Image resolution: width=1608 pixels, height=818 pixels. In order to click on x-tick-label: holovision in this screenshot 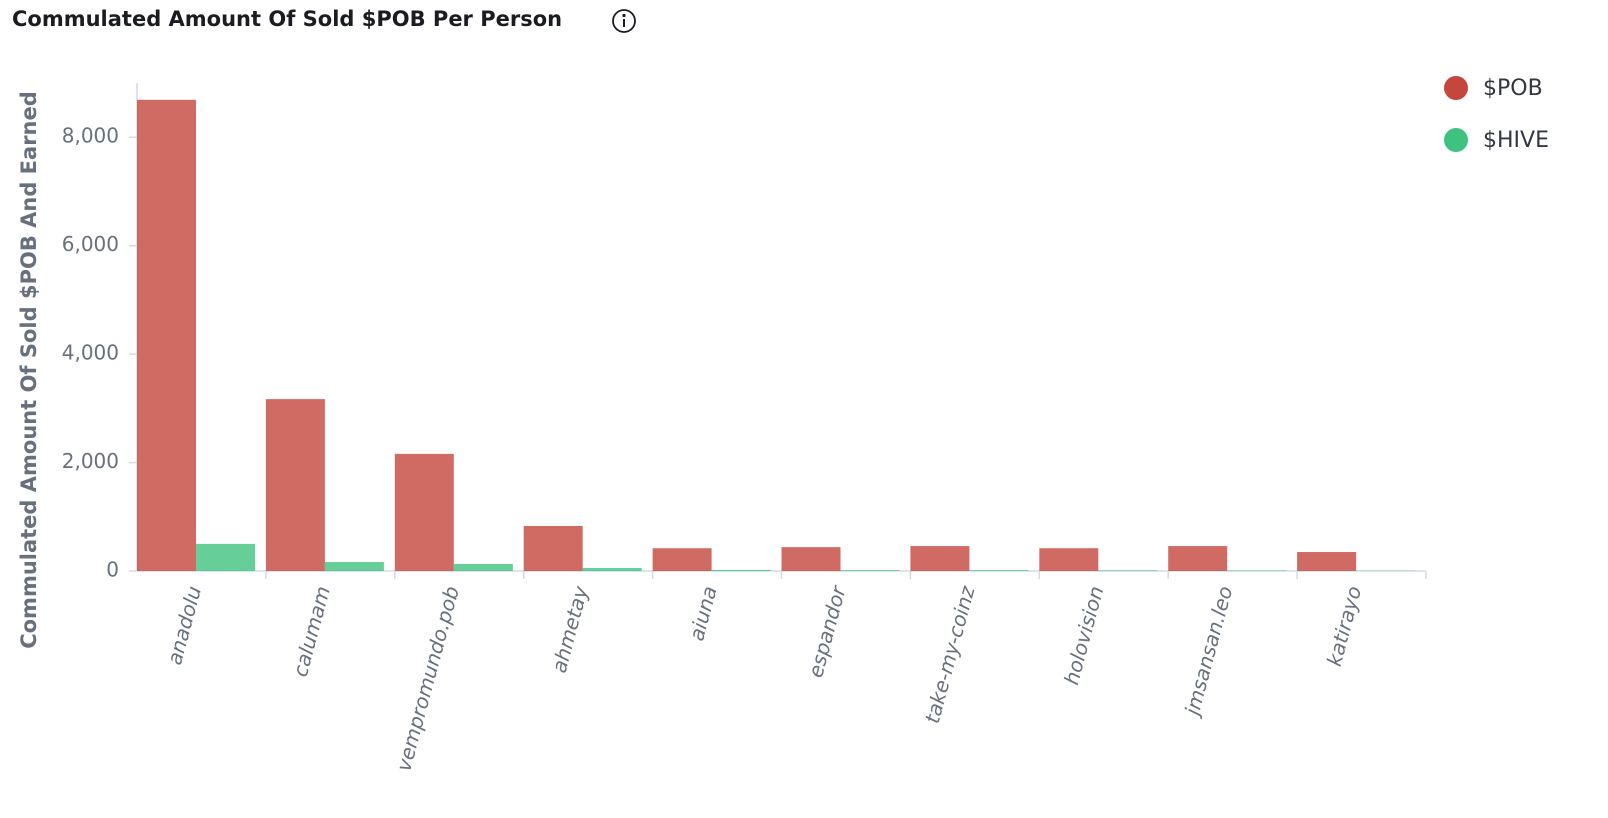, I will do `click(1083, 636)`.